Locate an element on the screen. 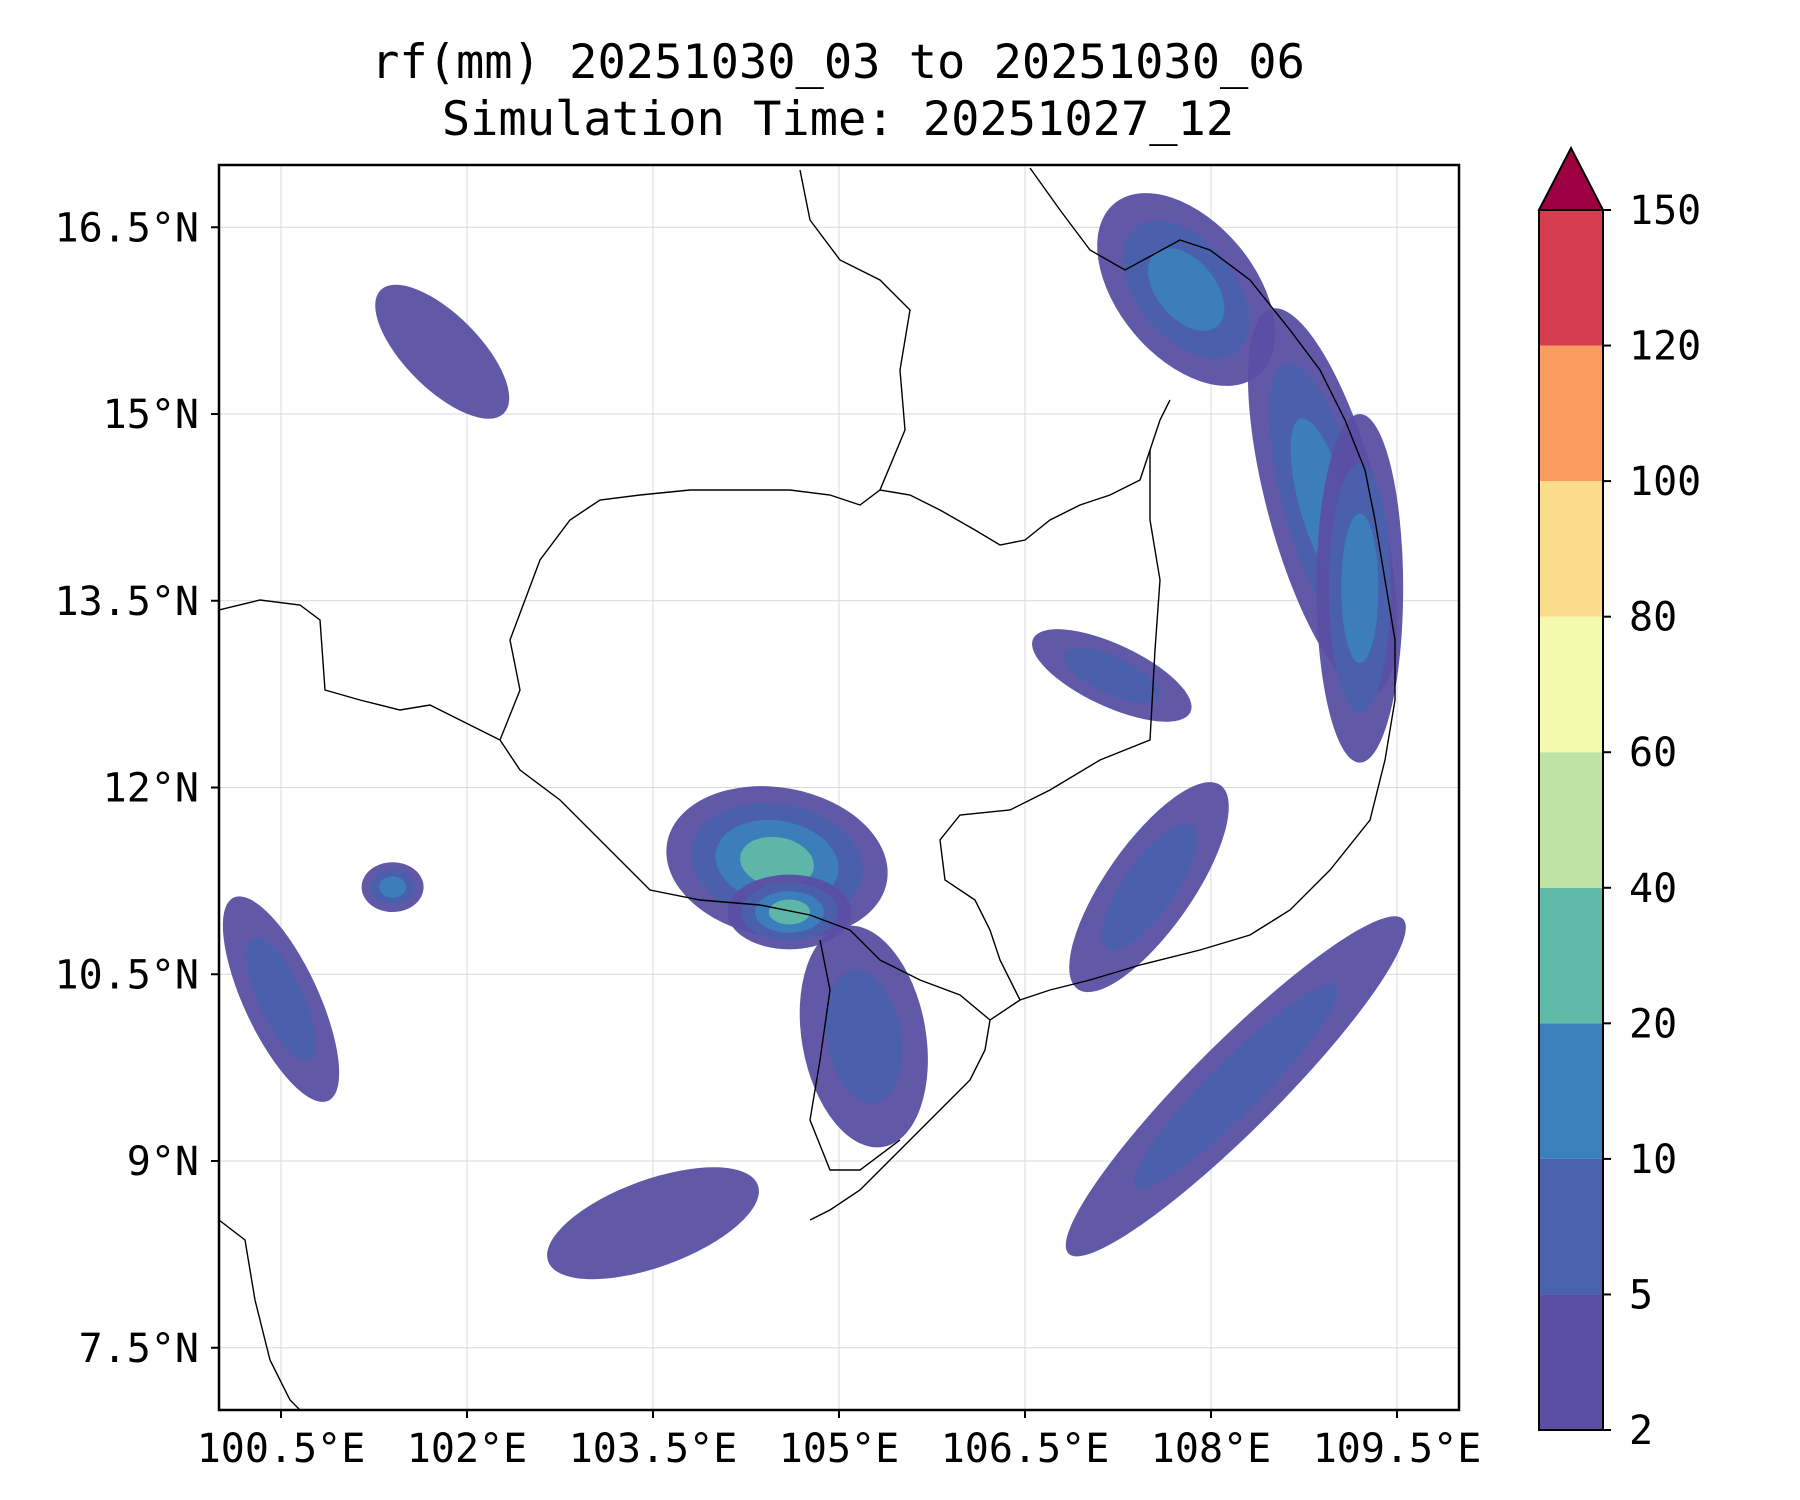  colorbar-tick-label: 80 is located at coordinates (1653, 618).